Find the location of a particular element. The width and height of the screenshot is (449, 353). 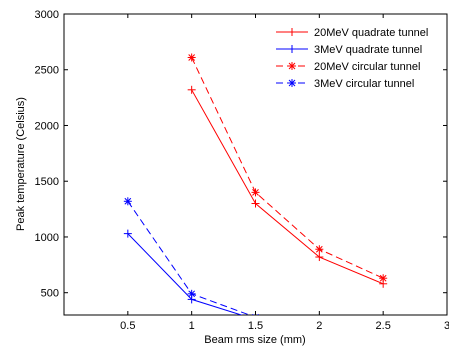

legend-label: 3MeV circular tunnel is located at coordinates (364, 84).